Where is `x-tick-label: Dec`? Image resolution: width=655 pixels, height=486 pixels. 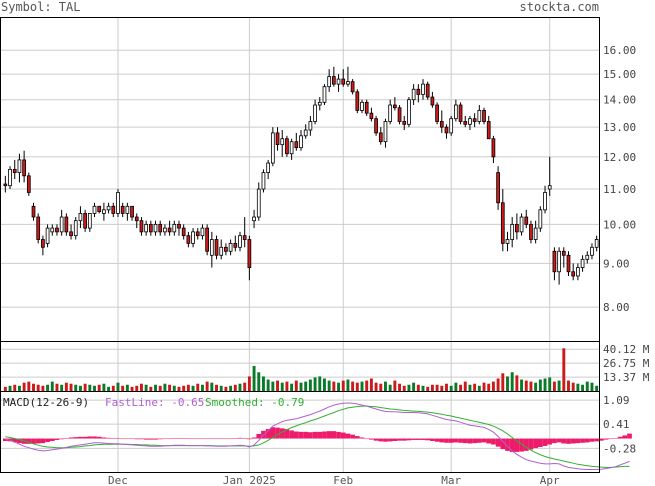 x-tick-label: Dec is located at coordinates (118, 480).